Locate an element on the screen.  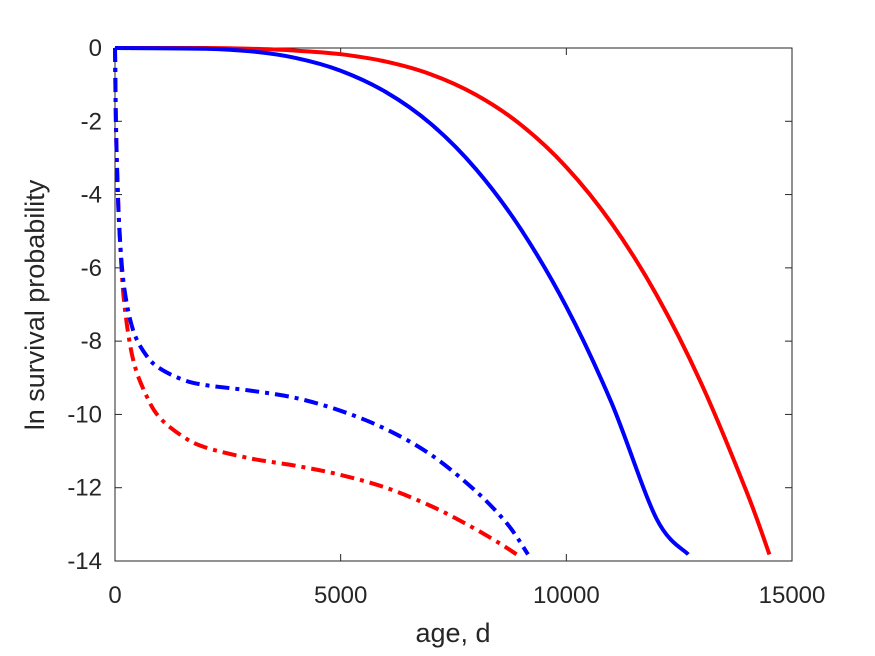
x-tick-label: 10000 is located at coordinates (566, 595).